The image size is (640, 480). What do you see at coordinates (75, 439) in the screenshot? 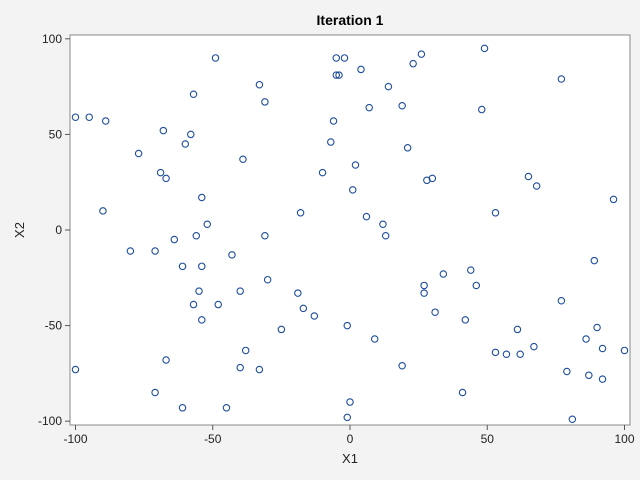
I see `x-tick-label: -100` at bounding box center [75, 439].